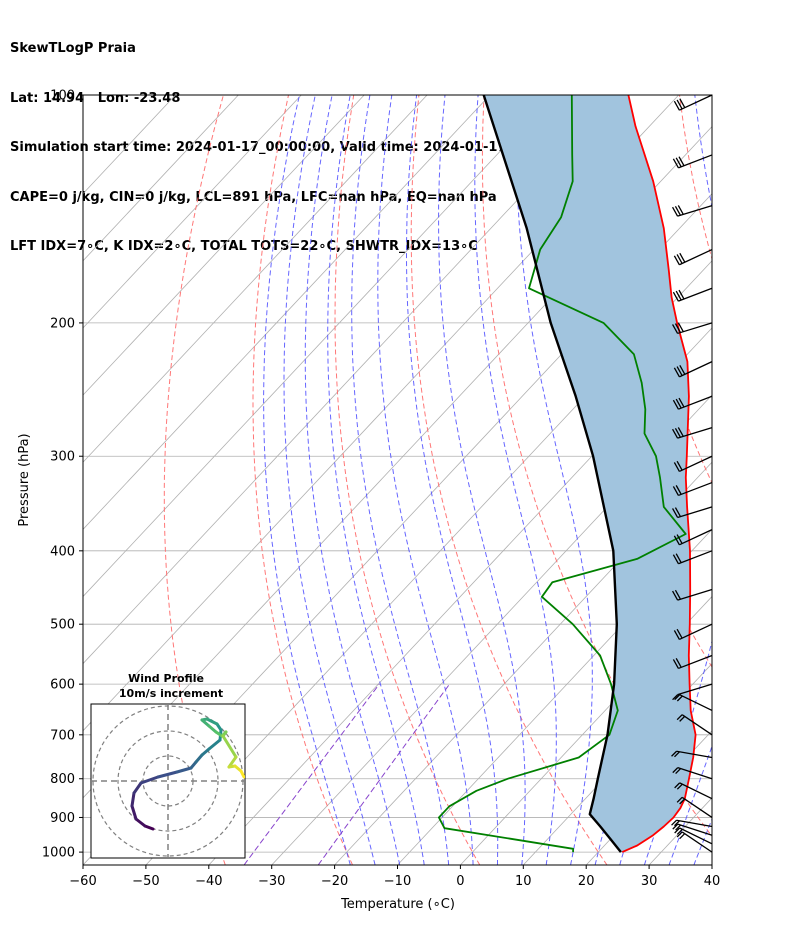 The image size is (794, 937). I want to click on y-tick-label: 400, so click(62, 551).